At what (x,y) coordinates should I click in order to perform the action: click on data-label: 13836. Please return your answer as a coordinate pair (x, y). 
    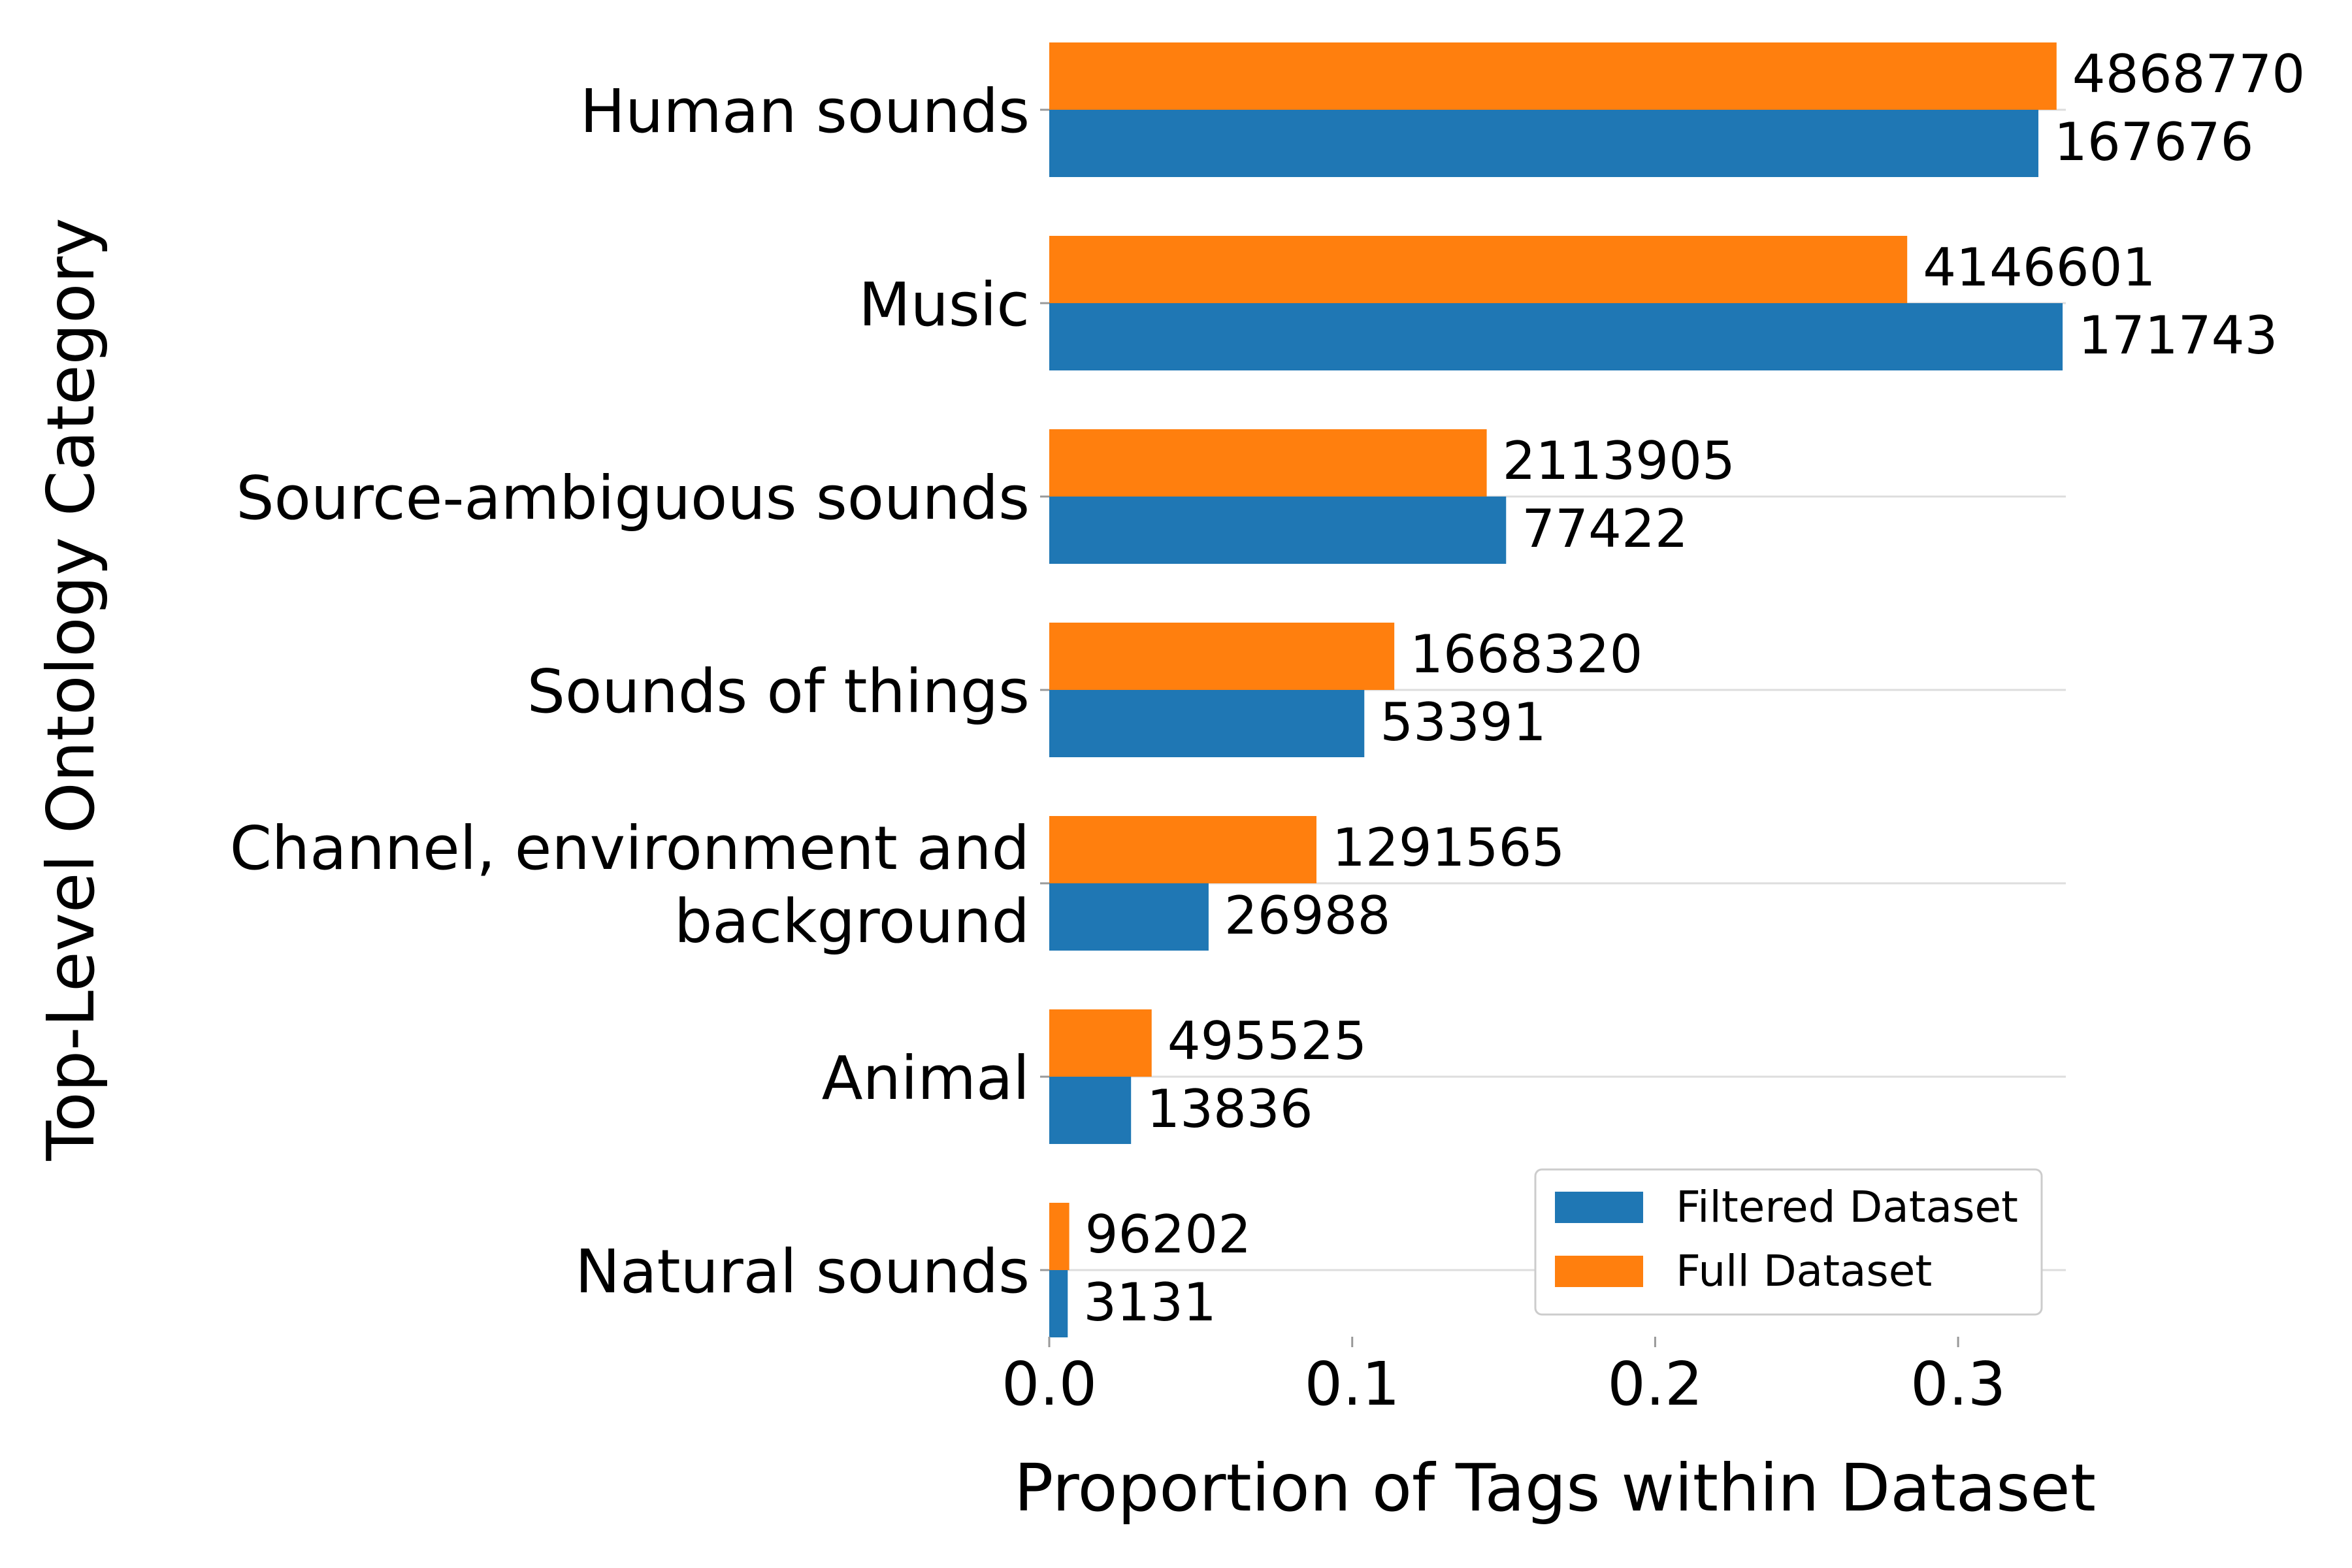
    Looking at the image, I should click on (1230, 1109).